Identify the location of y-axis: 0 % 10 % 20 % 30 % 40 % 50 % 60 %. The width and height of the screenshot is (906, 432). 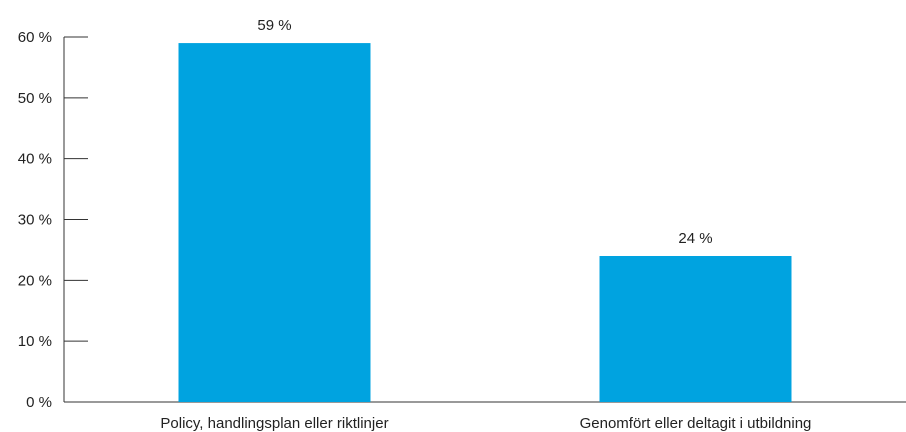
(53, 220).